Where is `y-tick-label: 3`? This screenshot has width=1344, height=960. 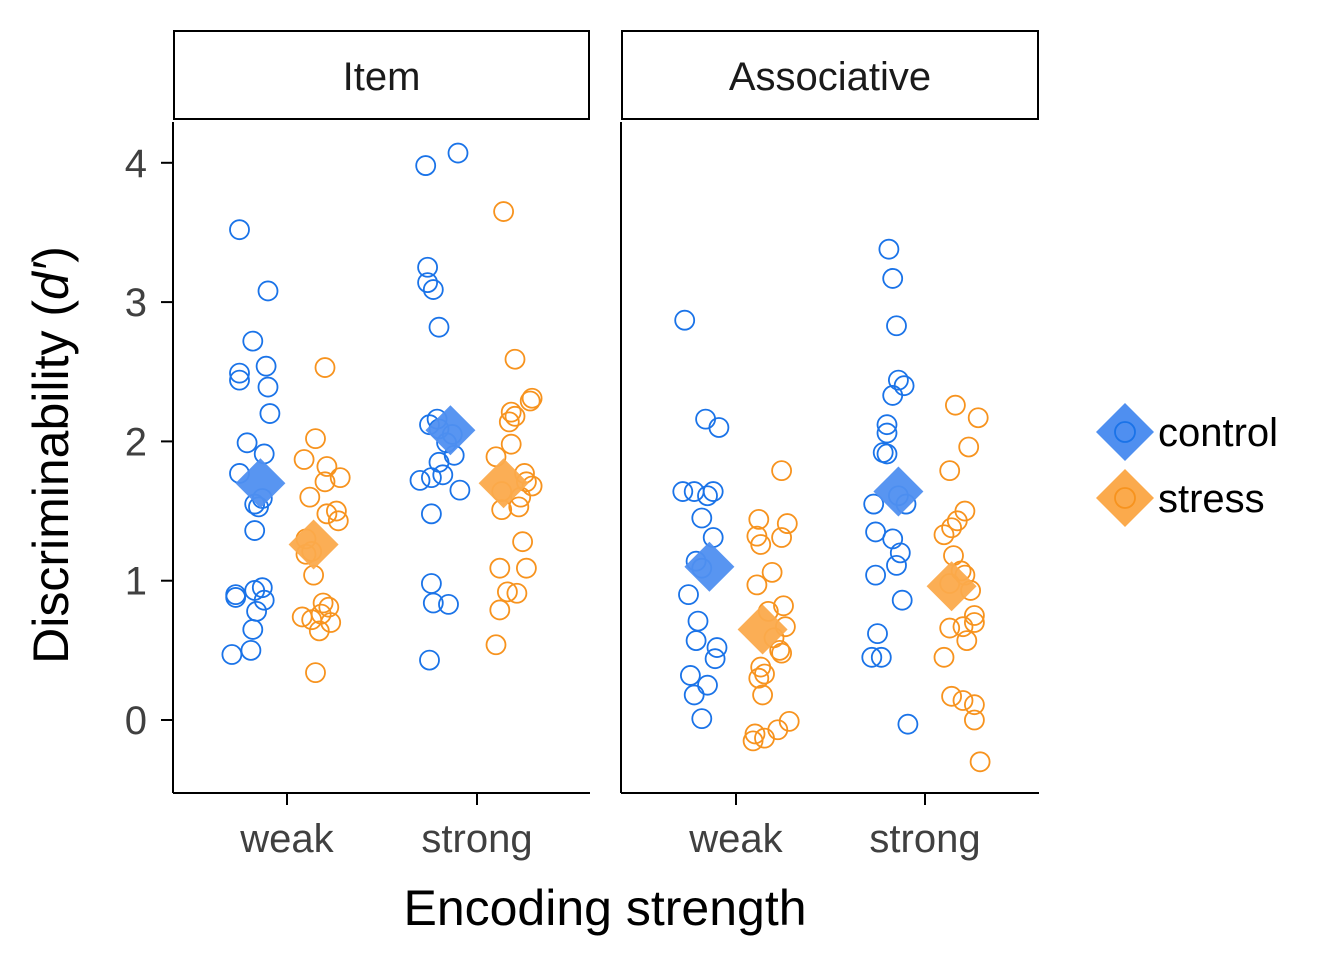
y-tick-label: 3 is located at coordinates (136, 303).